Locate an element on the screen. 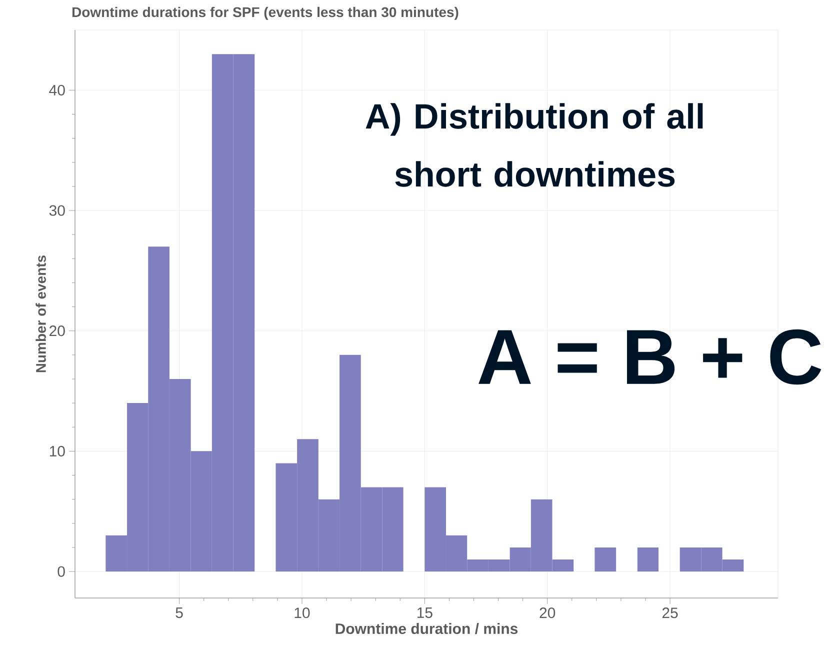 The width and height of the screenshot is (832, 662). annotation: A = B + C is located at coordinates (650, 357).